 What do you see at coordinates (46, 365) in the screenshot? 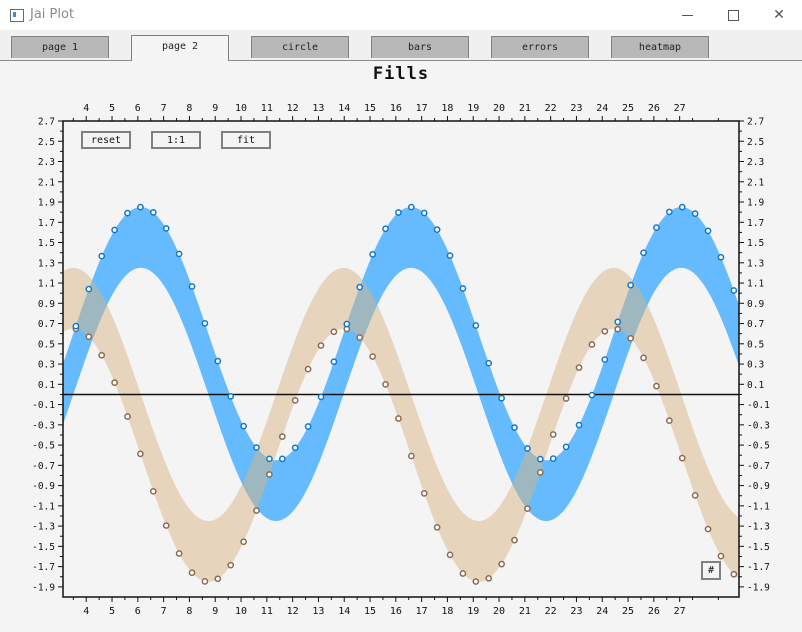
I see `y-tick-label-left-12: 0.3` at bounding box center [46, 365].